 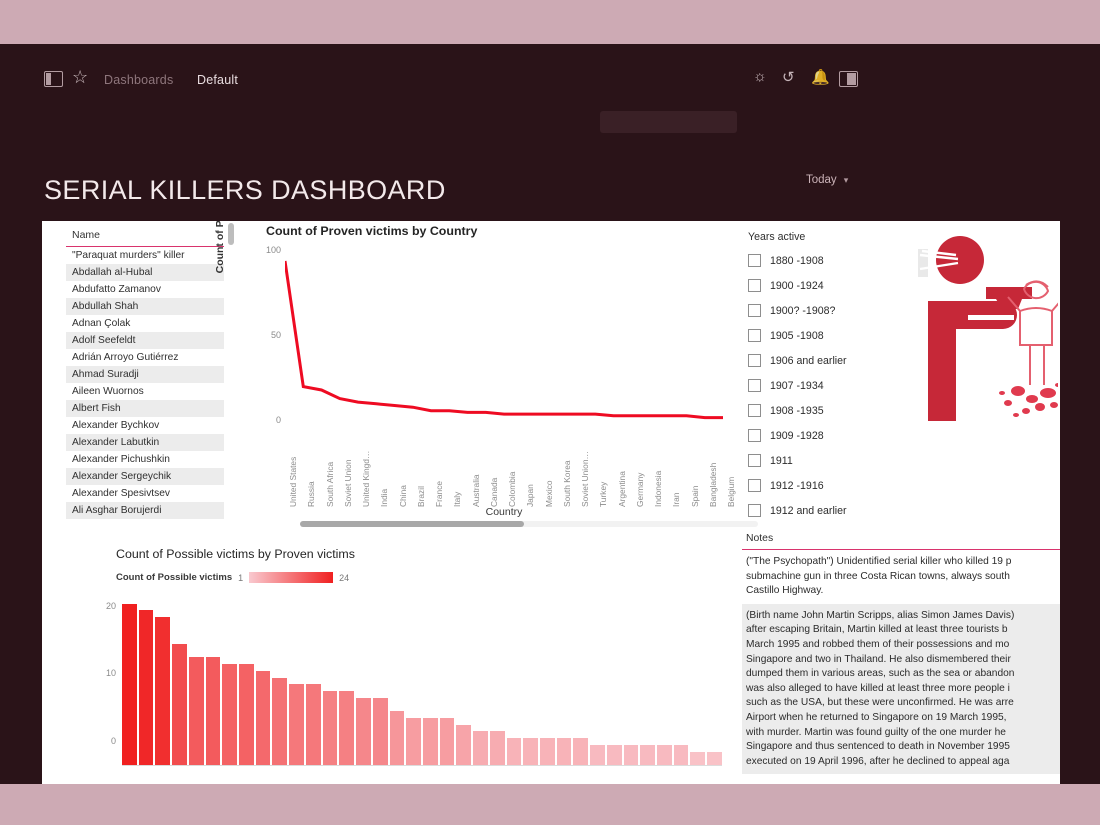 What do you see at coordinates (788, 77) in the screenshot?
I see `history-icon: ↺` at bounding box center [788, 77].